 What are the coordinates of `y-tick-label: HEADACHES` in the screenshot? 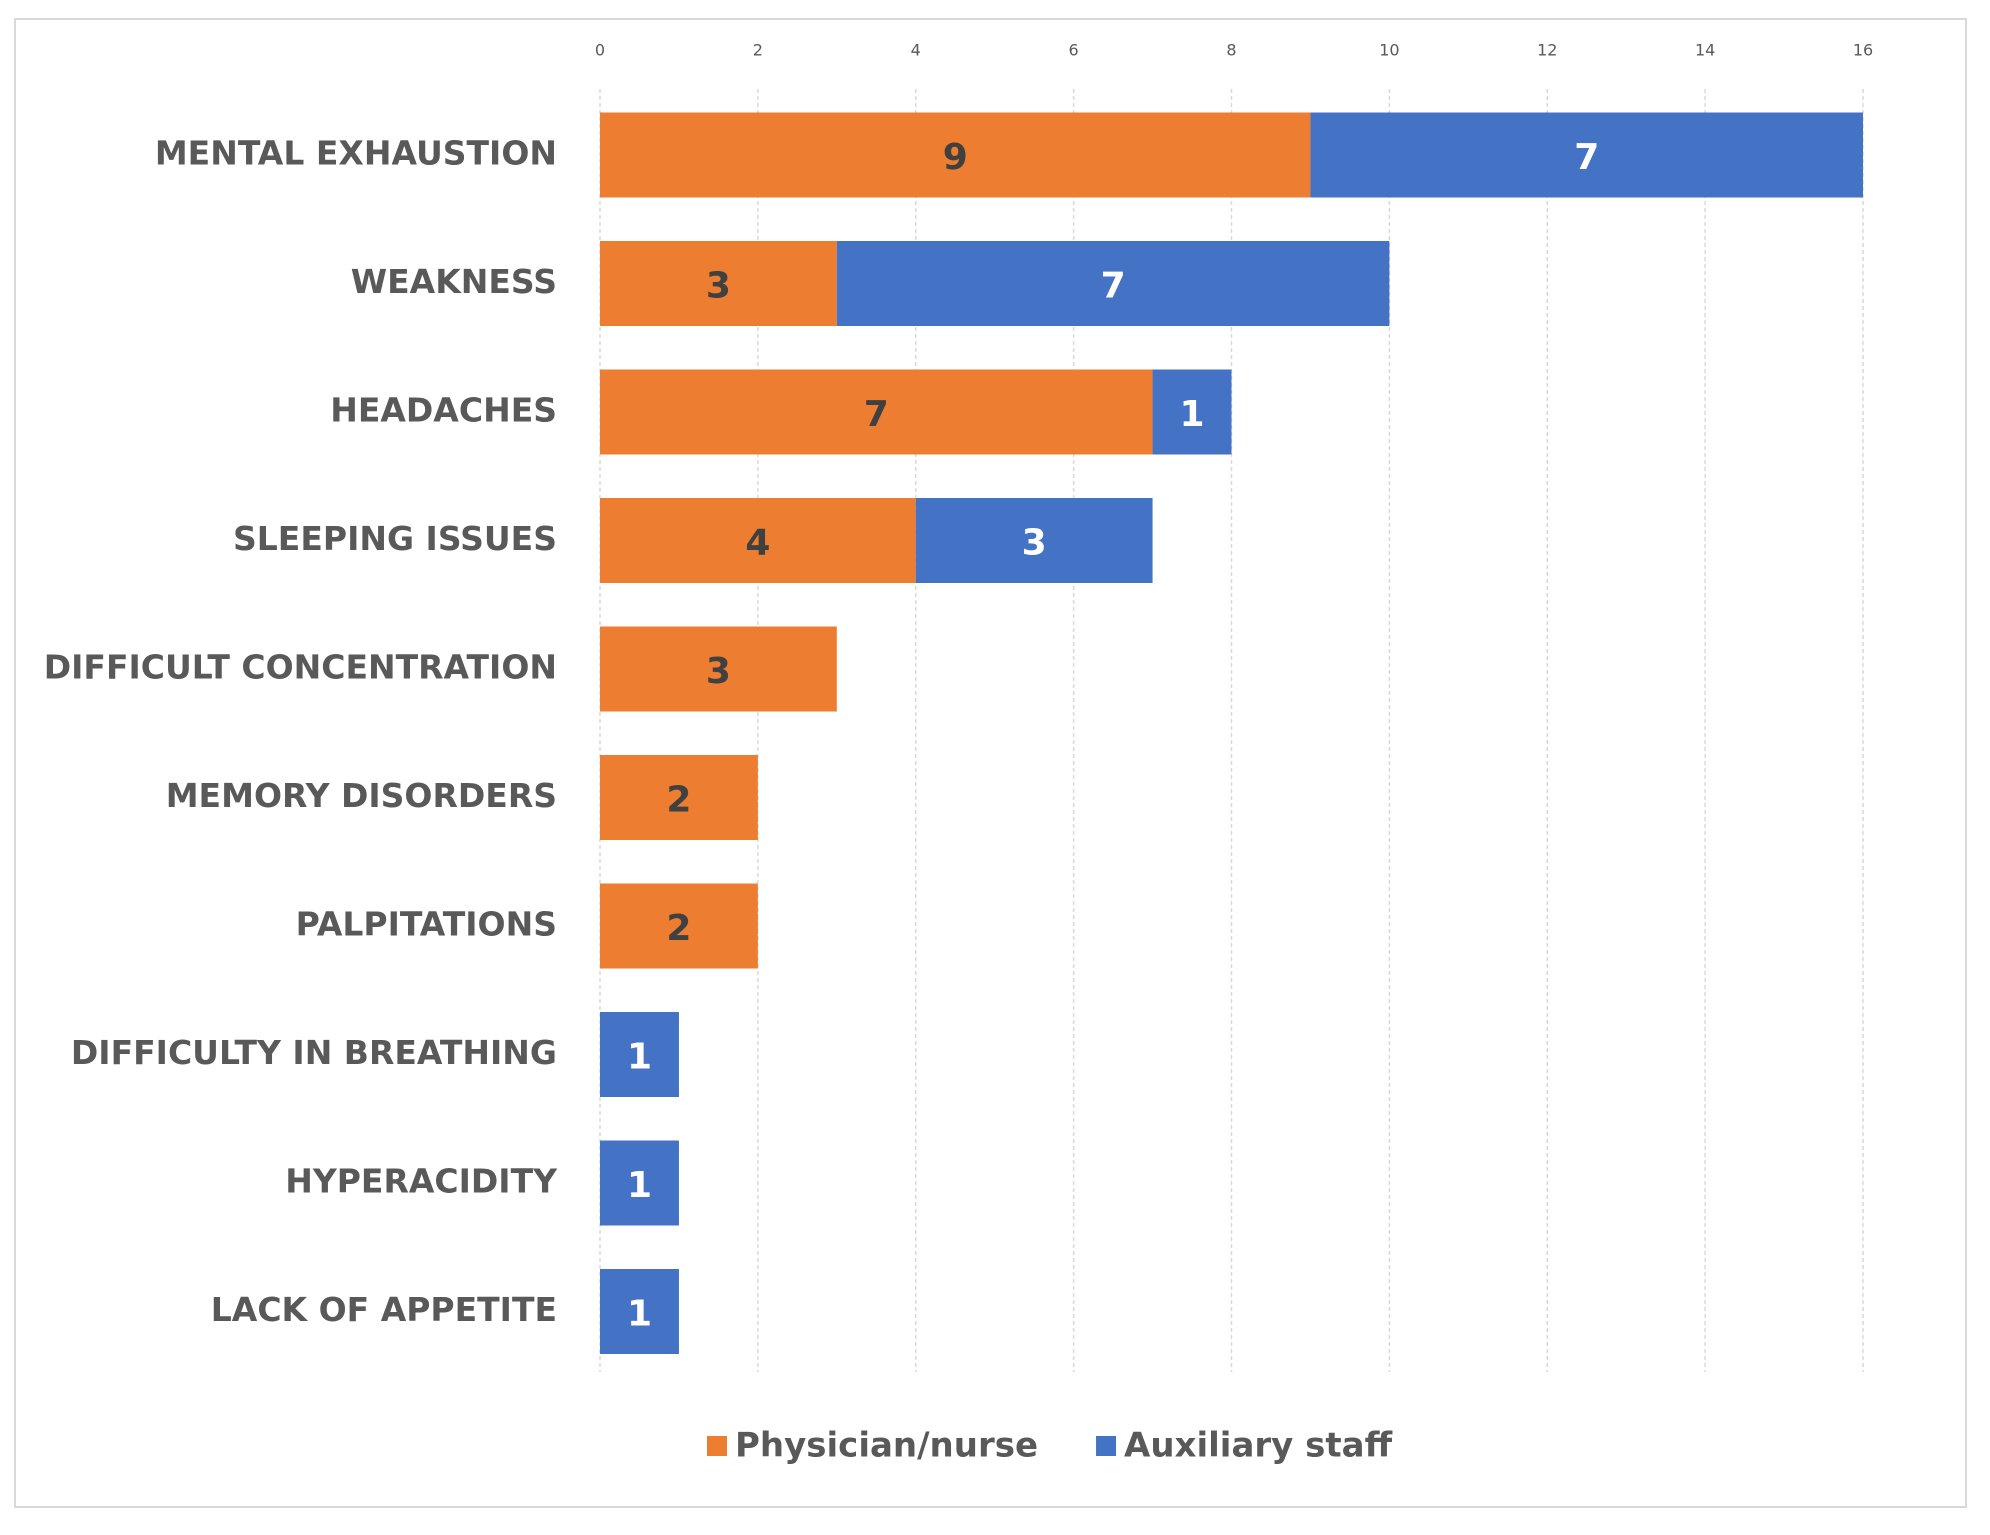 It's located at (443, 410).